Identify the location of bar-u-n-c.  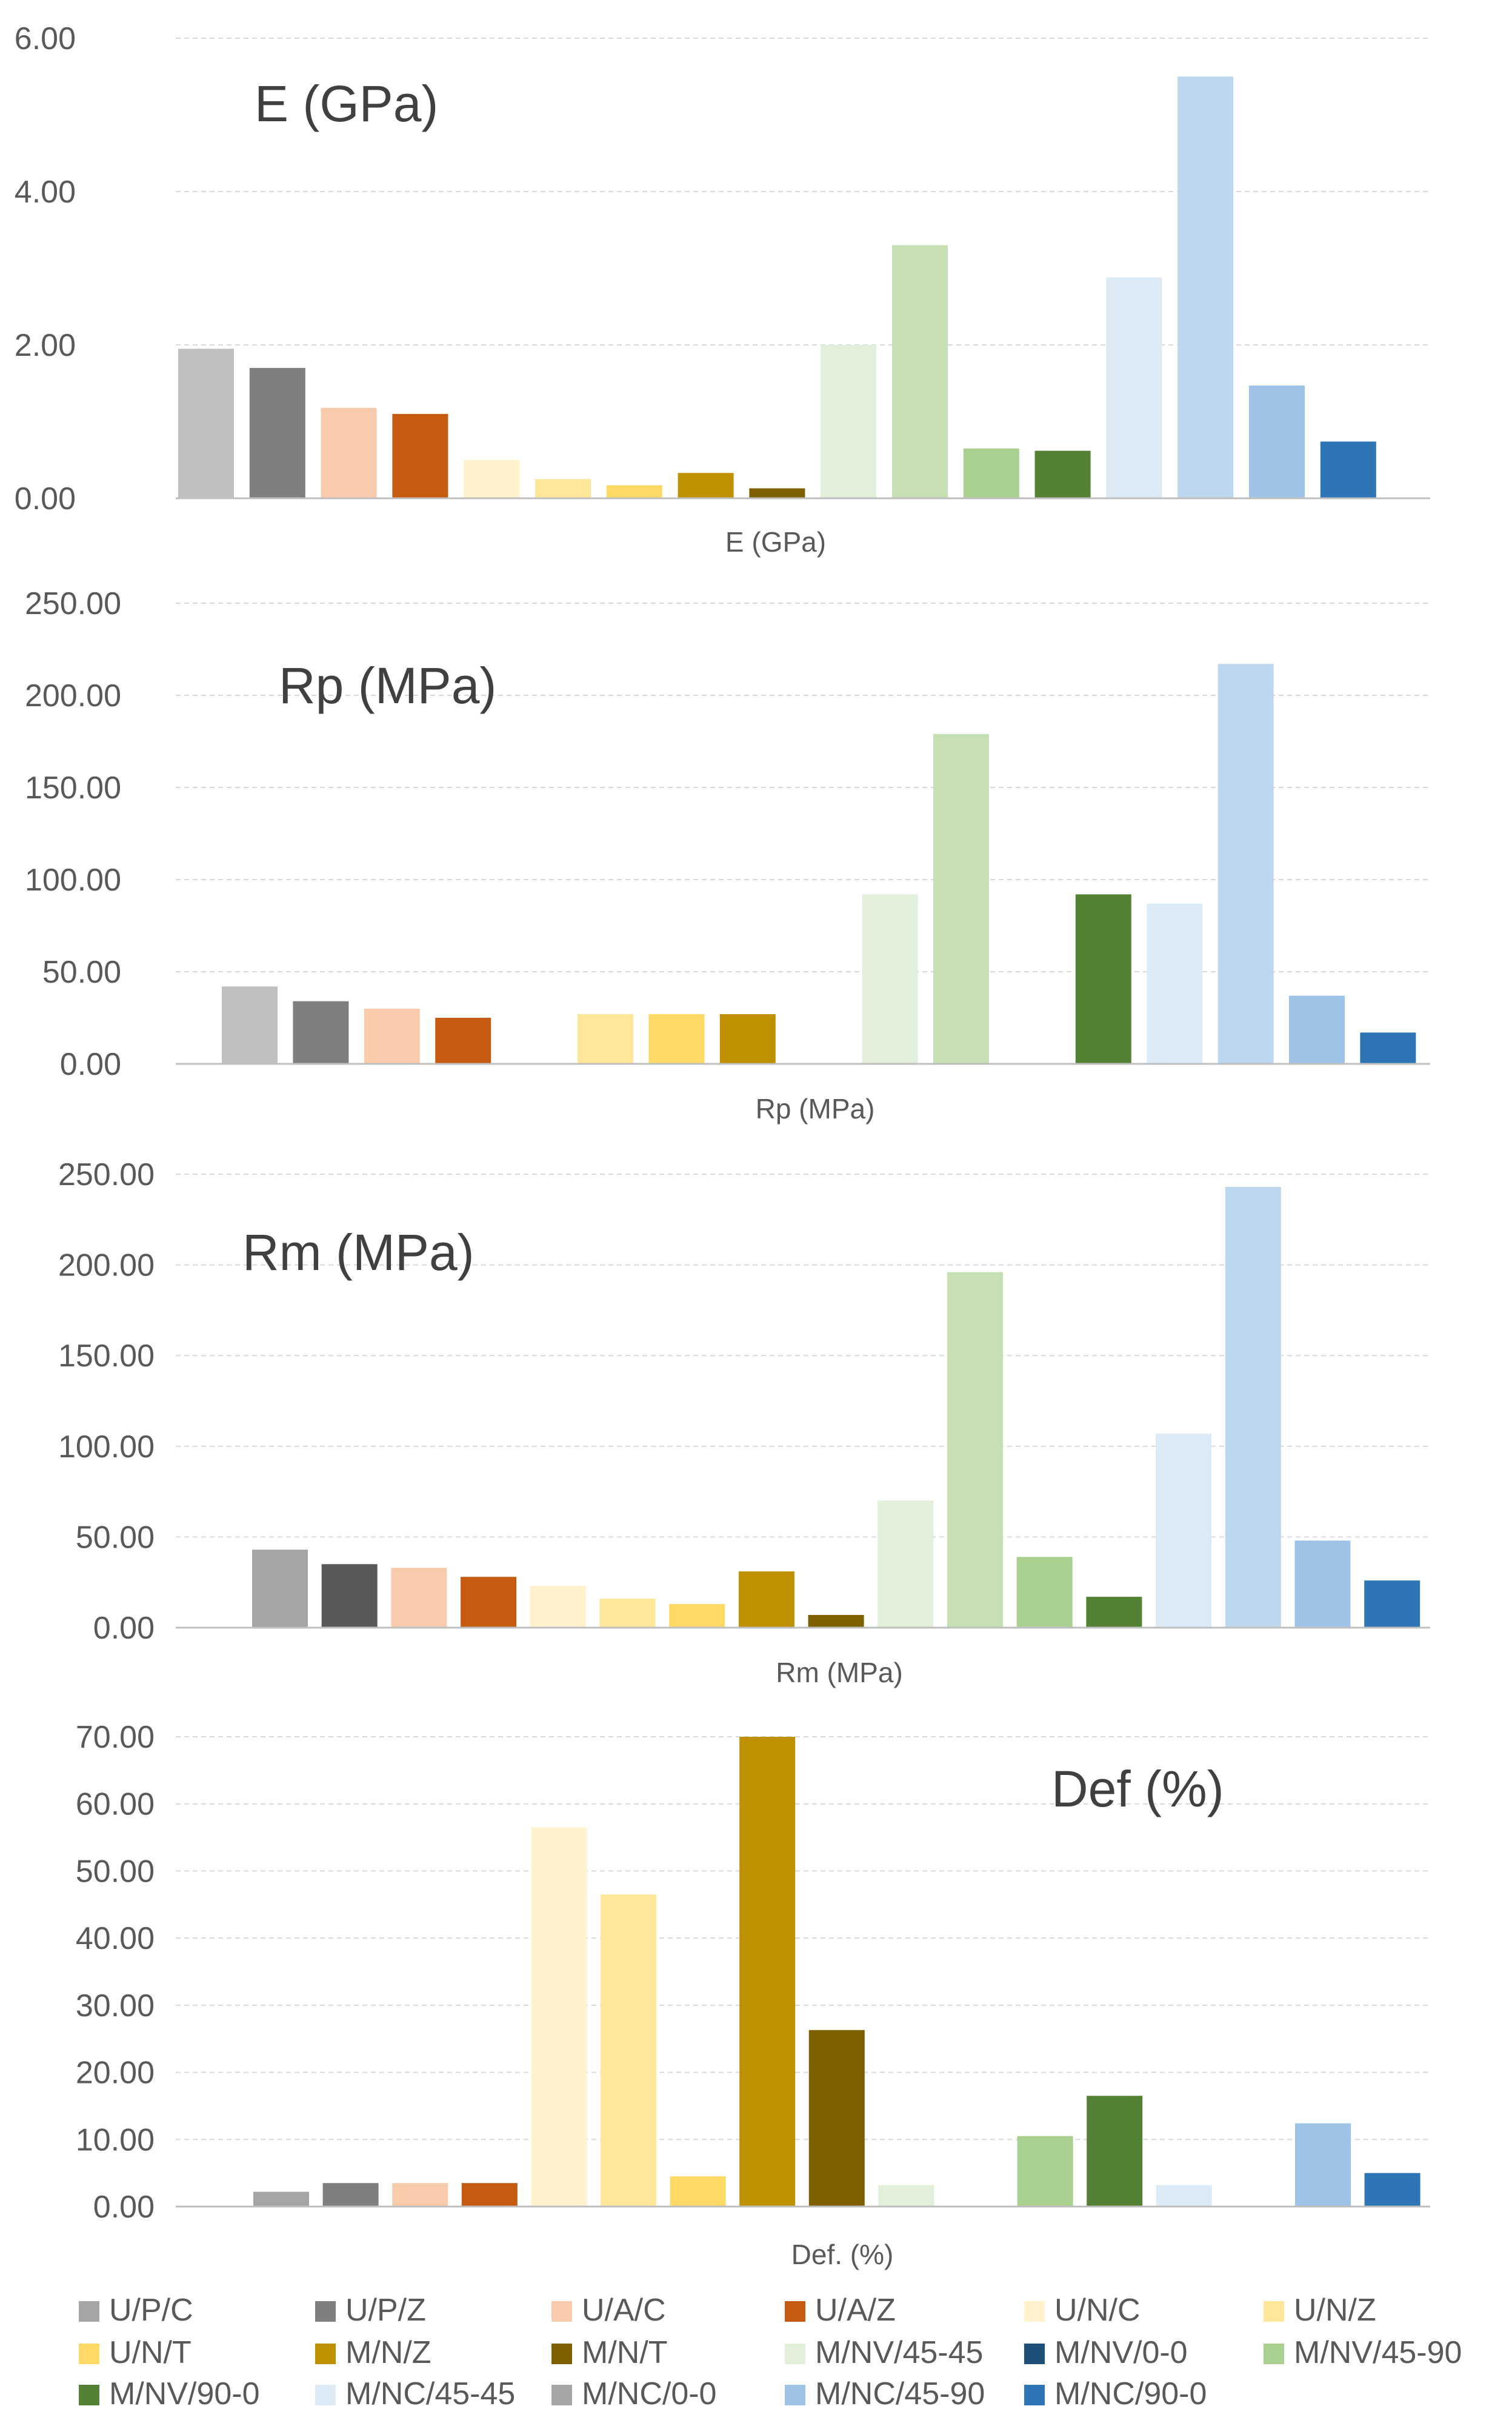
(492, 478).